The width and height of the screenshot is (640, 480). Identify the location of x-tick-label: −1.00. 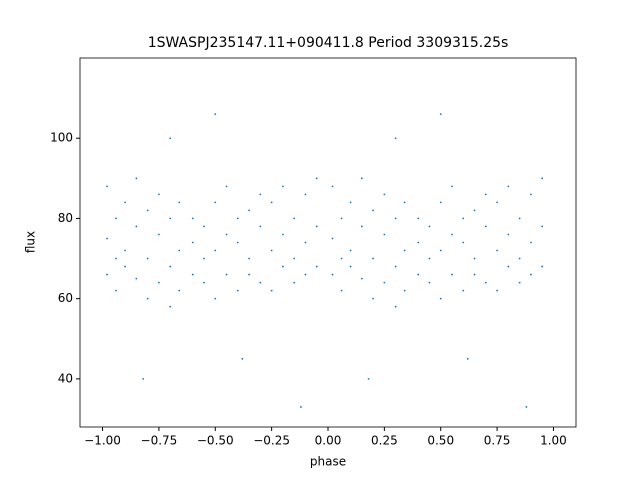
(102, 441).